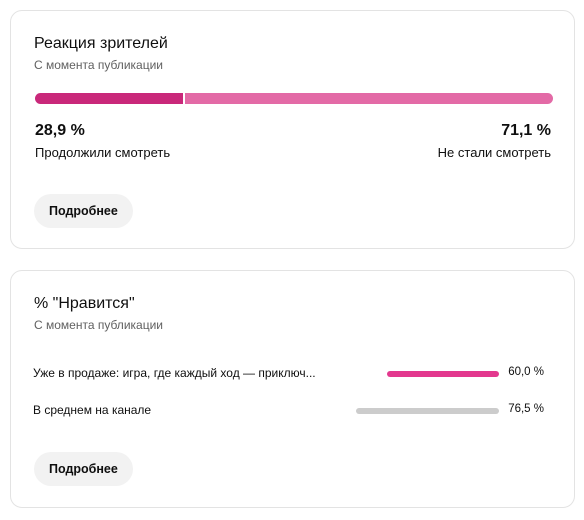  What do you see at coordinates (84, 303) in the screenshot?
I see `card-title: % "Нравится"` at bounding box center [84, 303].